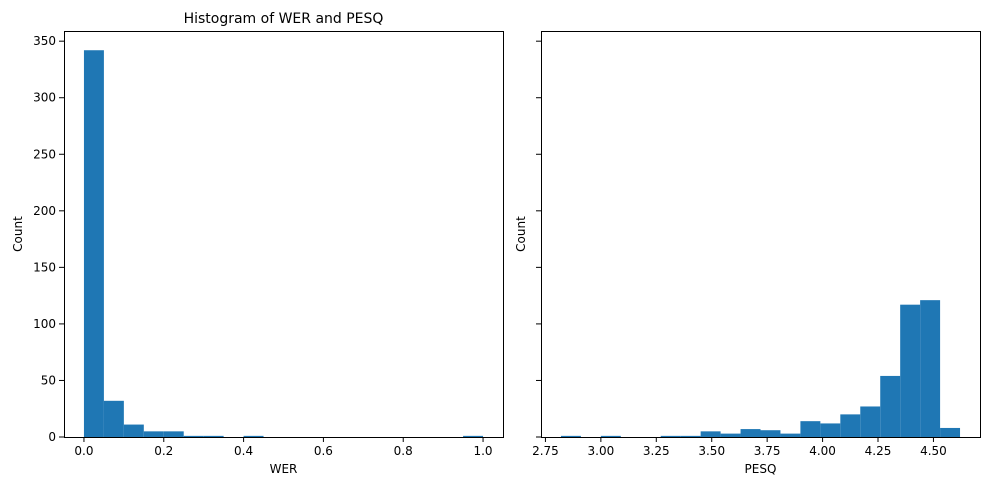 The image size is (989, 494). What do you see at coordinates (48, 239) in the screenshot?
I see `wer-y-ticks: 0 50 100 150 200 250 300 350` at bounding box center [48, 239].